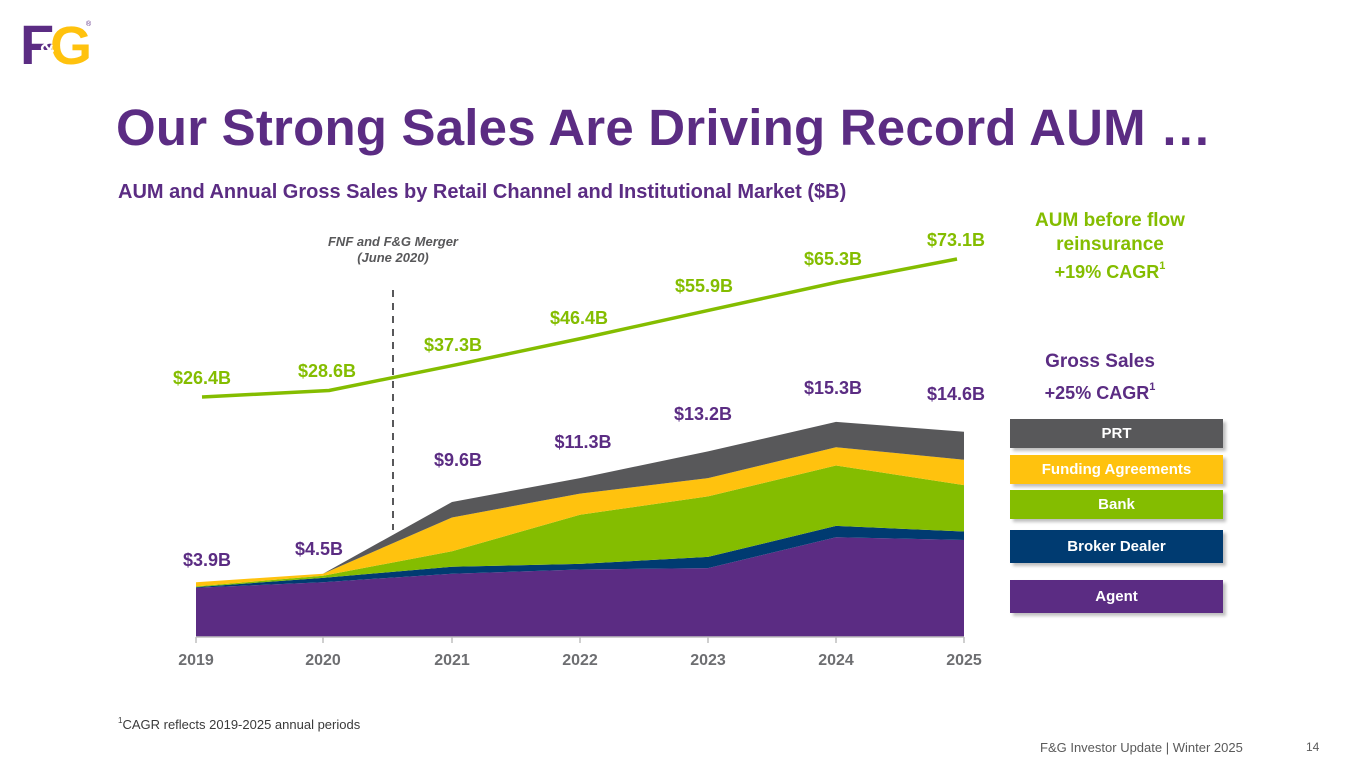 The image size is (1365, 768). I want to click on fg-logo: F G & ®, so click(56, 42).